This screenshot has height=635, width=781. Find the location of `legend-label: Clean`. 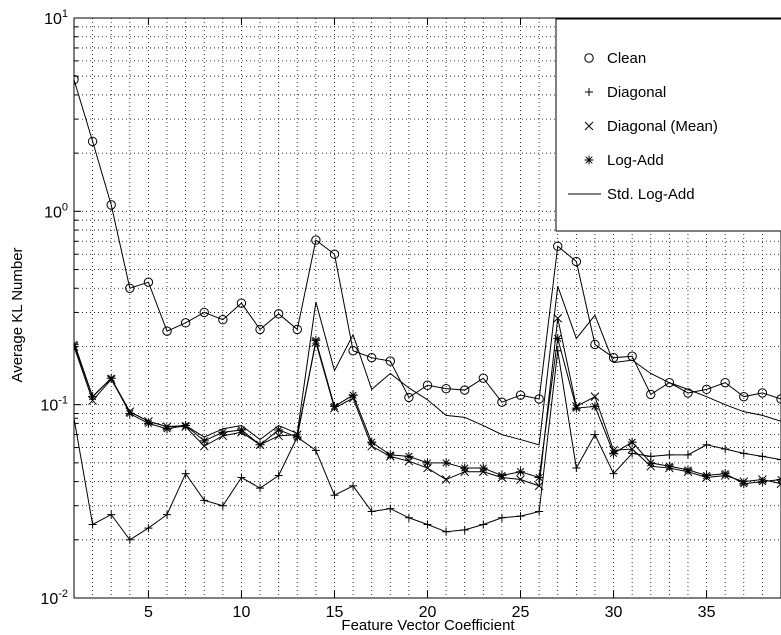

legend-label: Clean is located at coordinates (626, 58).